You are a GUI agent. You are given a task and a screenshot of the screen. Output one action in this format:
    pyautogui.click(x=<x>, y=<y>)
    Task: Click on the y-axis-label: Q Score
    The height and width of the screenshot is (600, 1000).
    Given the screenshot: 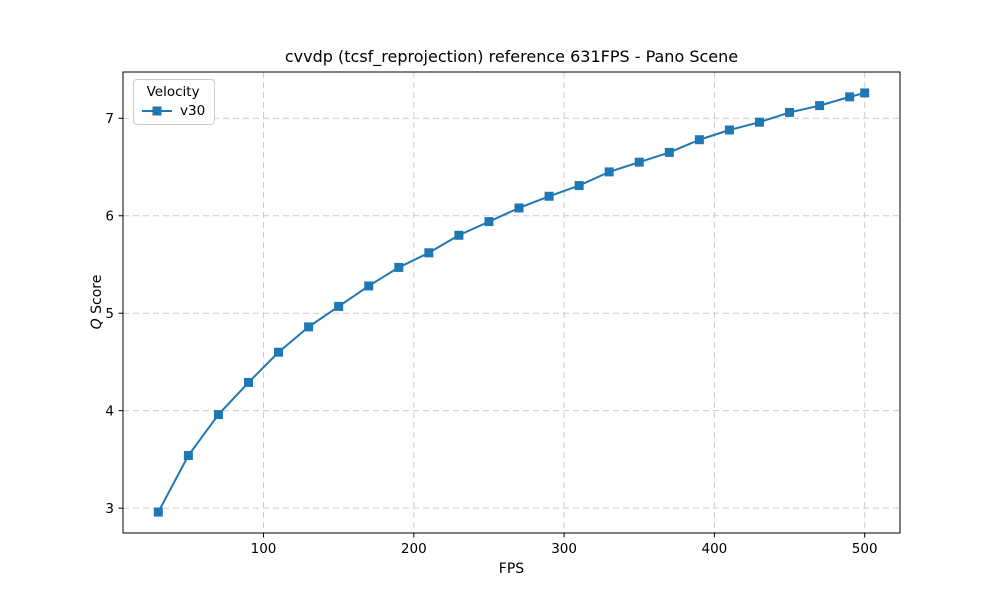 What is the action you would take?
    pyautogui.click(x=97, y=302)
    